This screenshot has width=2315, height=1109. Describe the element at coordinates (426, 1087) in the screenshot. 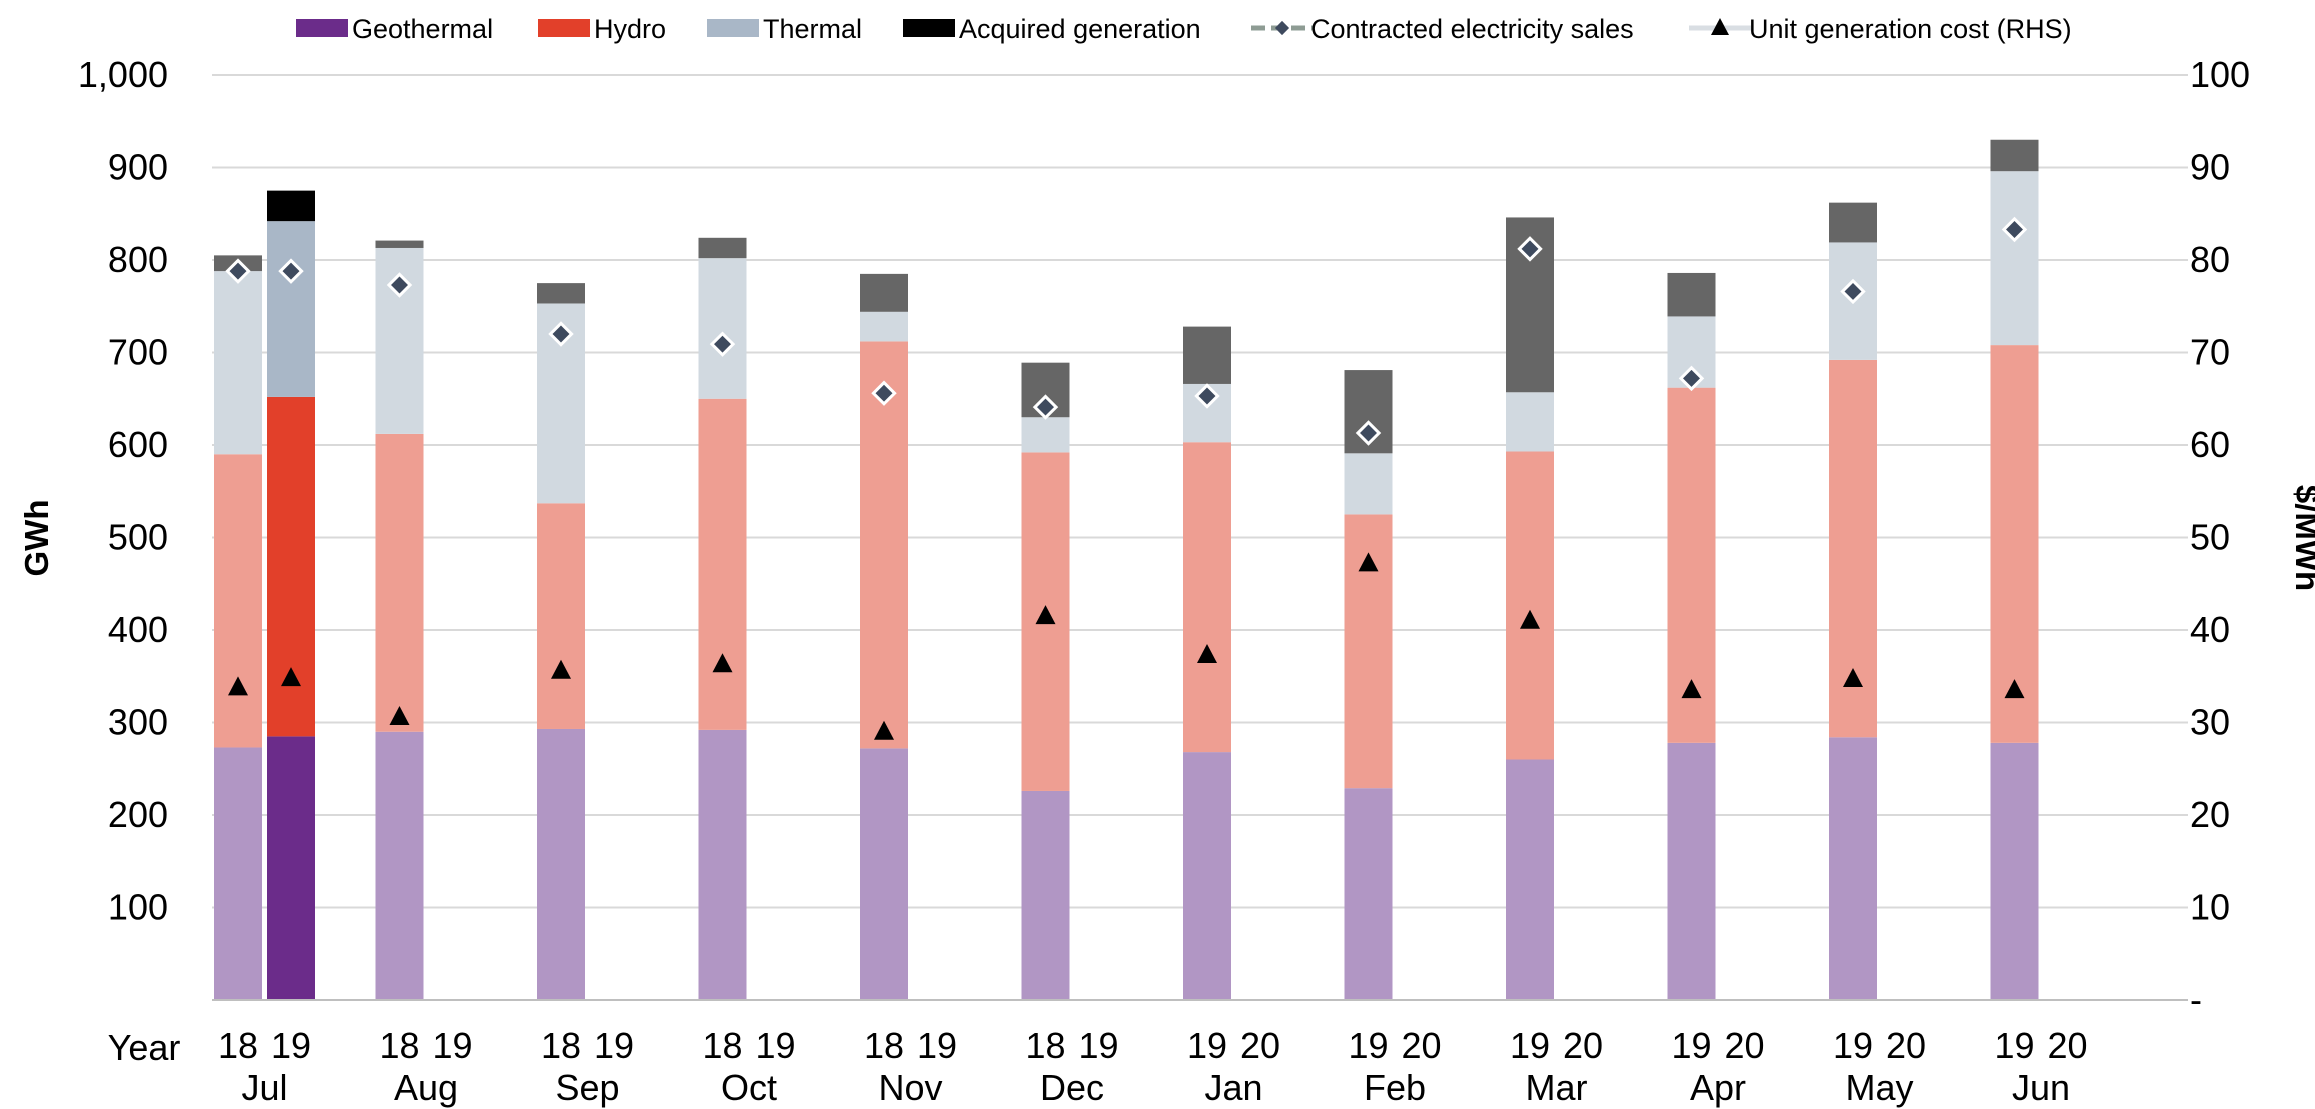

I see `x-month-label: Aug` at that location.